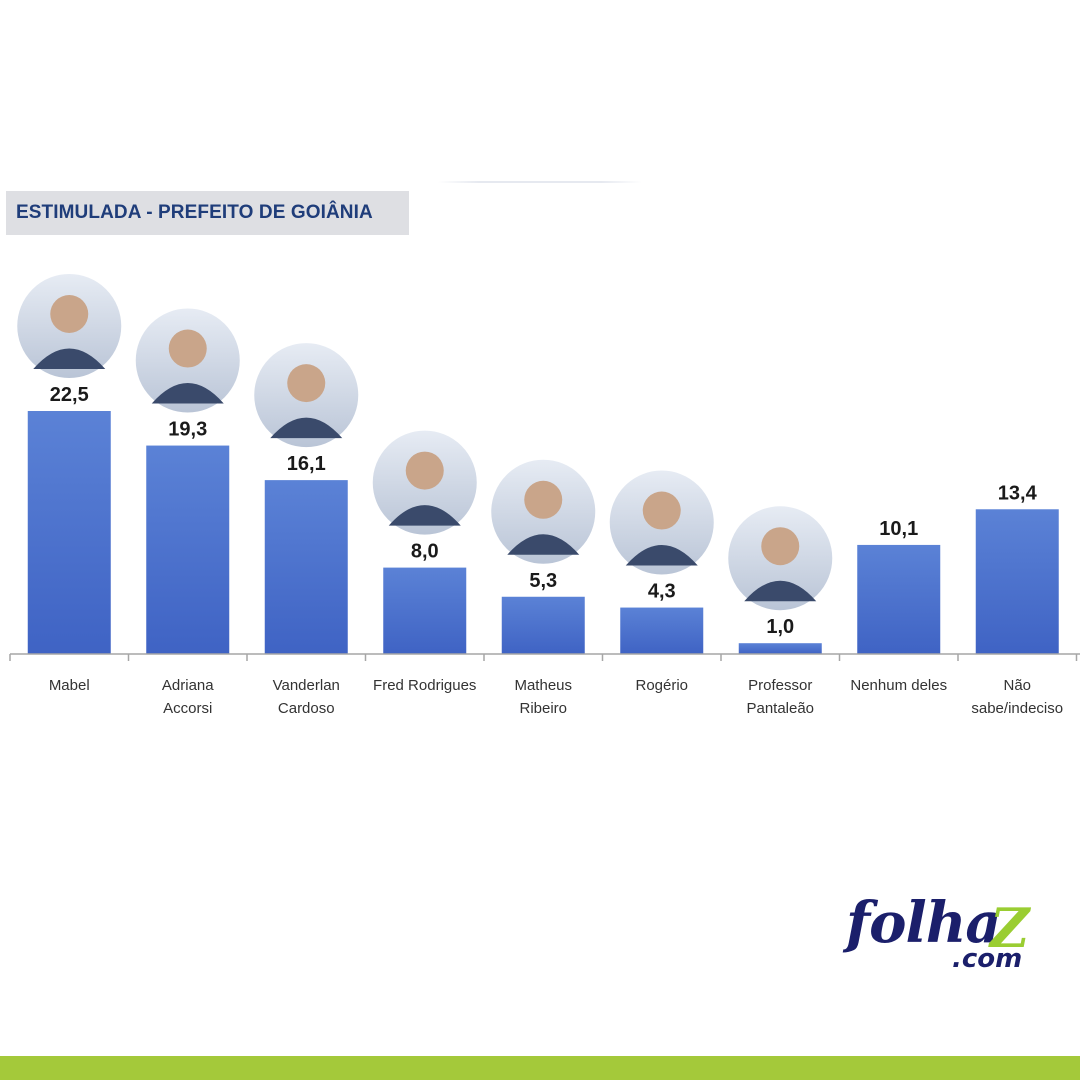 This screenshot has height=1080, width=1080. I want to click on category-label: Adriana Accorsi, so click(188, 697).